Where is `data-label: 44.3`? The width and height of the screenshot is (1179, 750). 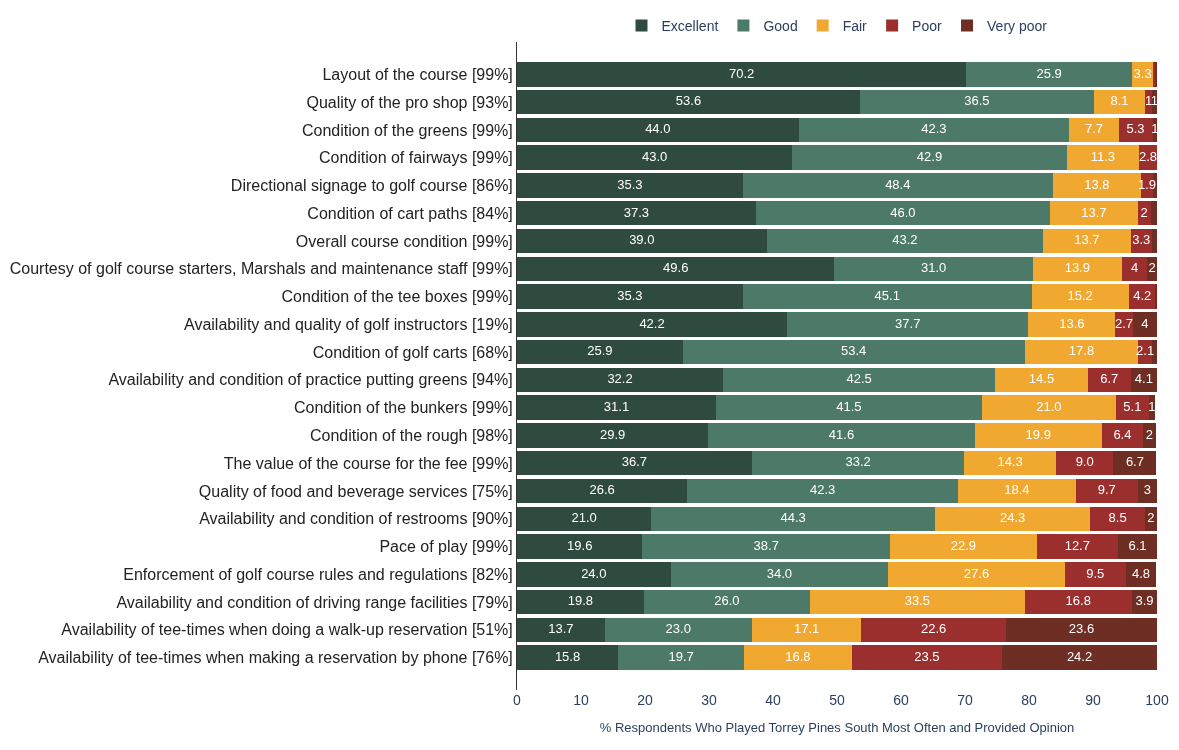
data-label: 44.3 is located at coordinates (793, 517).